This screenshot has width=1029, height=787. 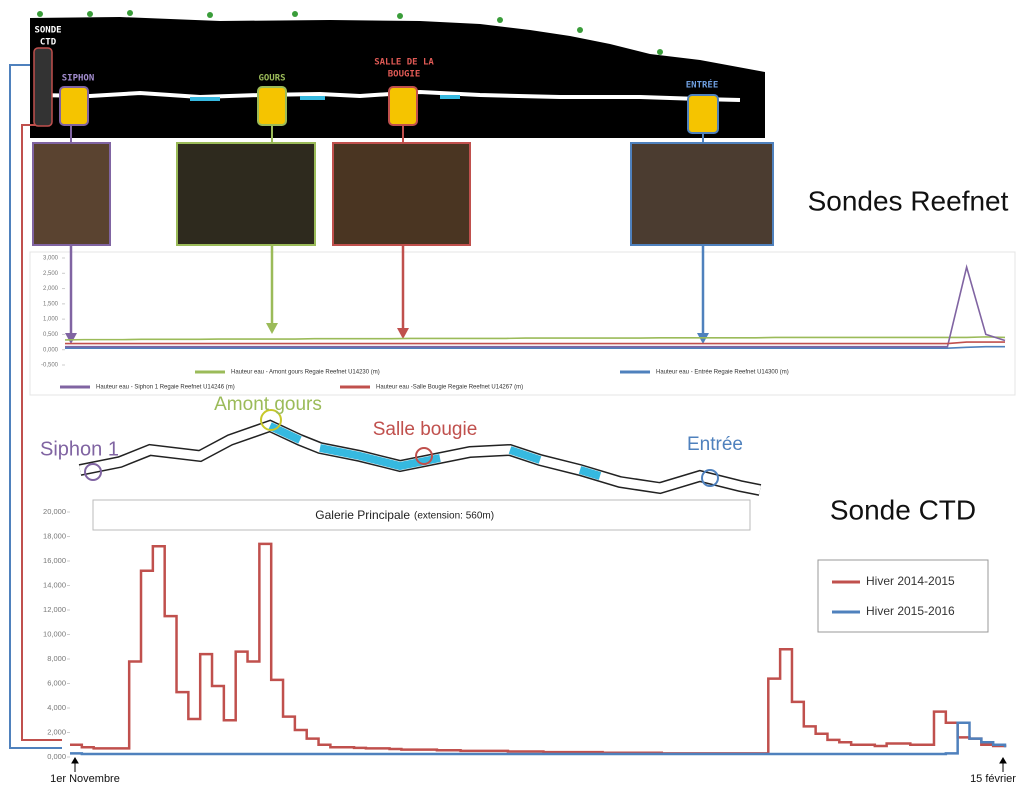 I want to click on ctd-probe, so click(x=43, y=87).